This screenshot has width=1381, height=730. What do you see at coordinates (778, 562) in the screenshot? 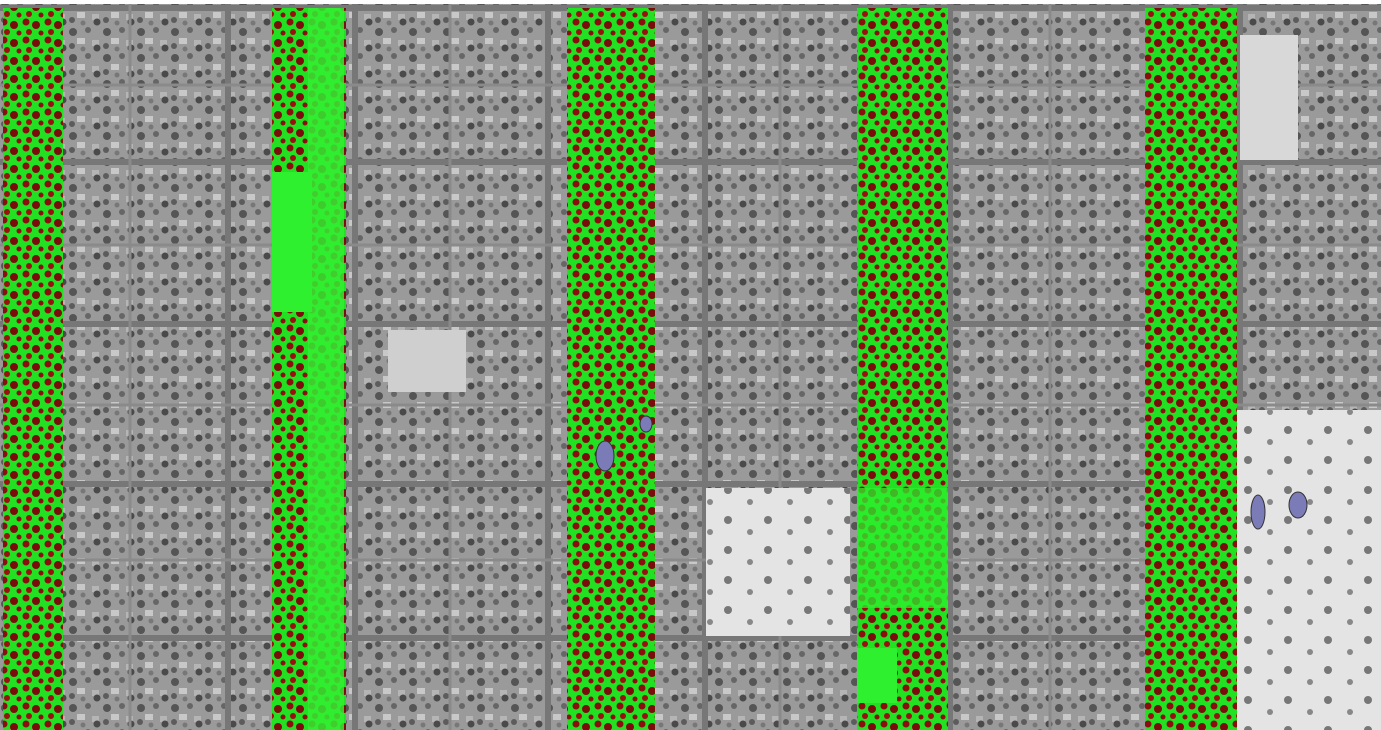
I see `park` at bounding box center [778, 562].